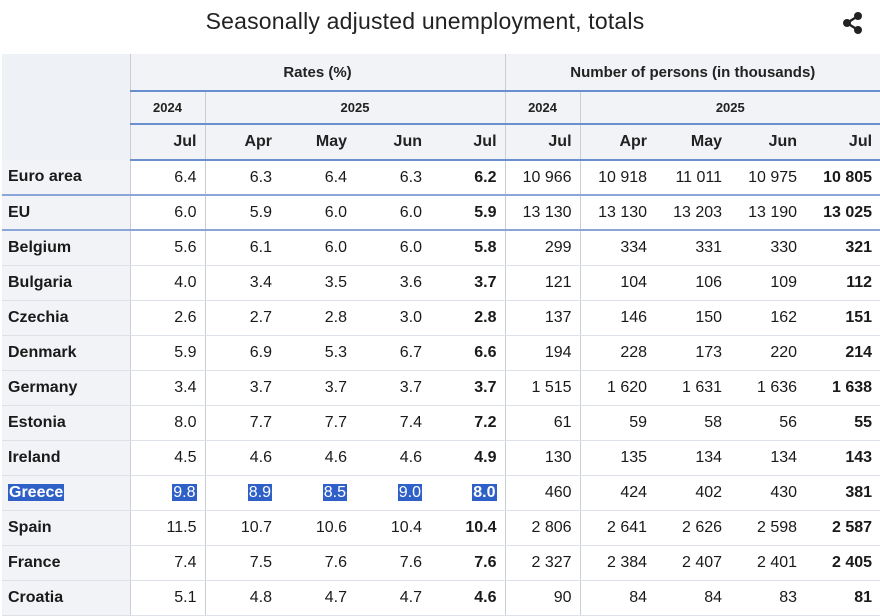 The width and height of the screenshot is (880, 616). What do you see at coordinates (702, 527) in the screenshot?
I see `persons-value: 2 626` at bounding box center [702, 527].